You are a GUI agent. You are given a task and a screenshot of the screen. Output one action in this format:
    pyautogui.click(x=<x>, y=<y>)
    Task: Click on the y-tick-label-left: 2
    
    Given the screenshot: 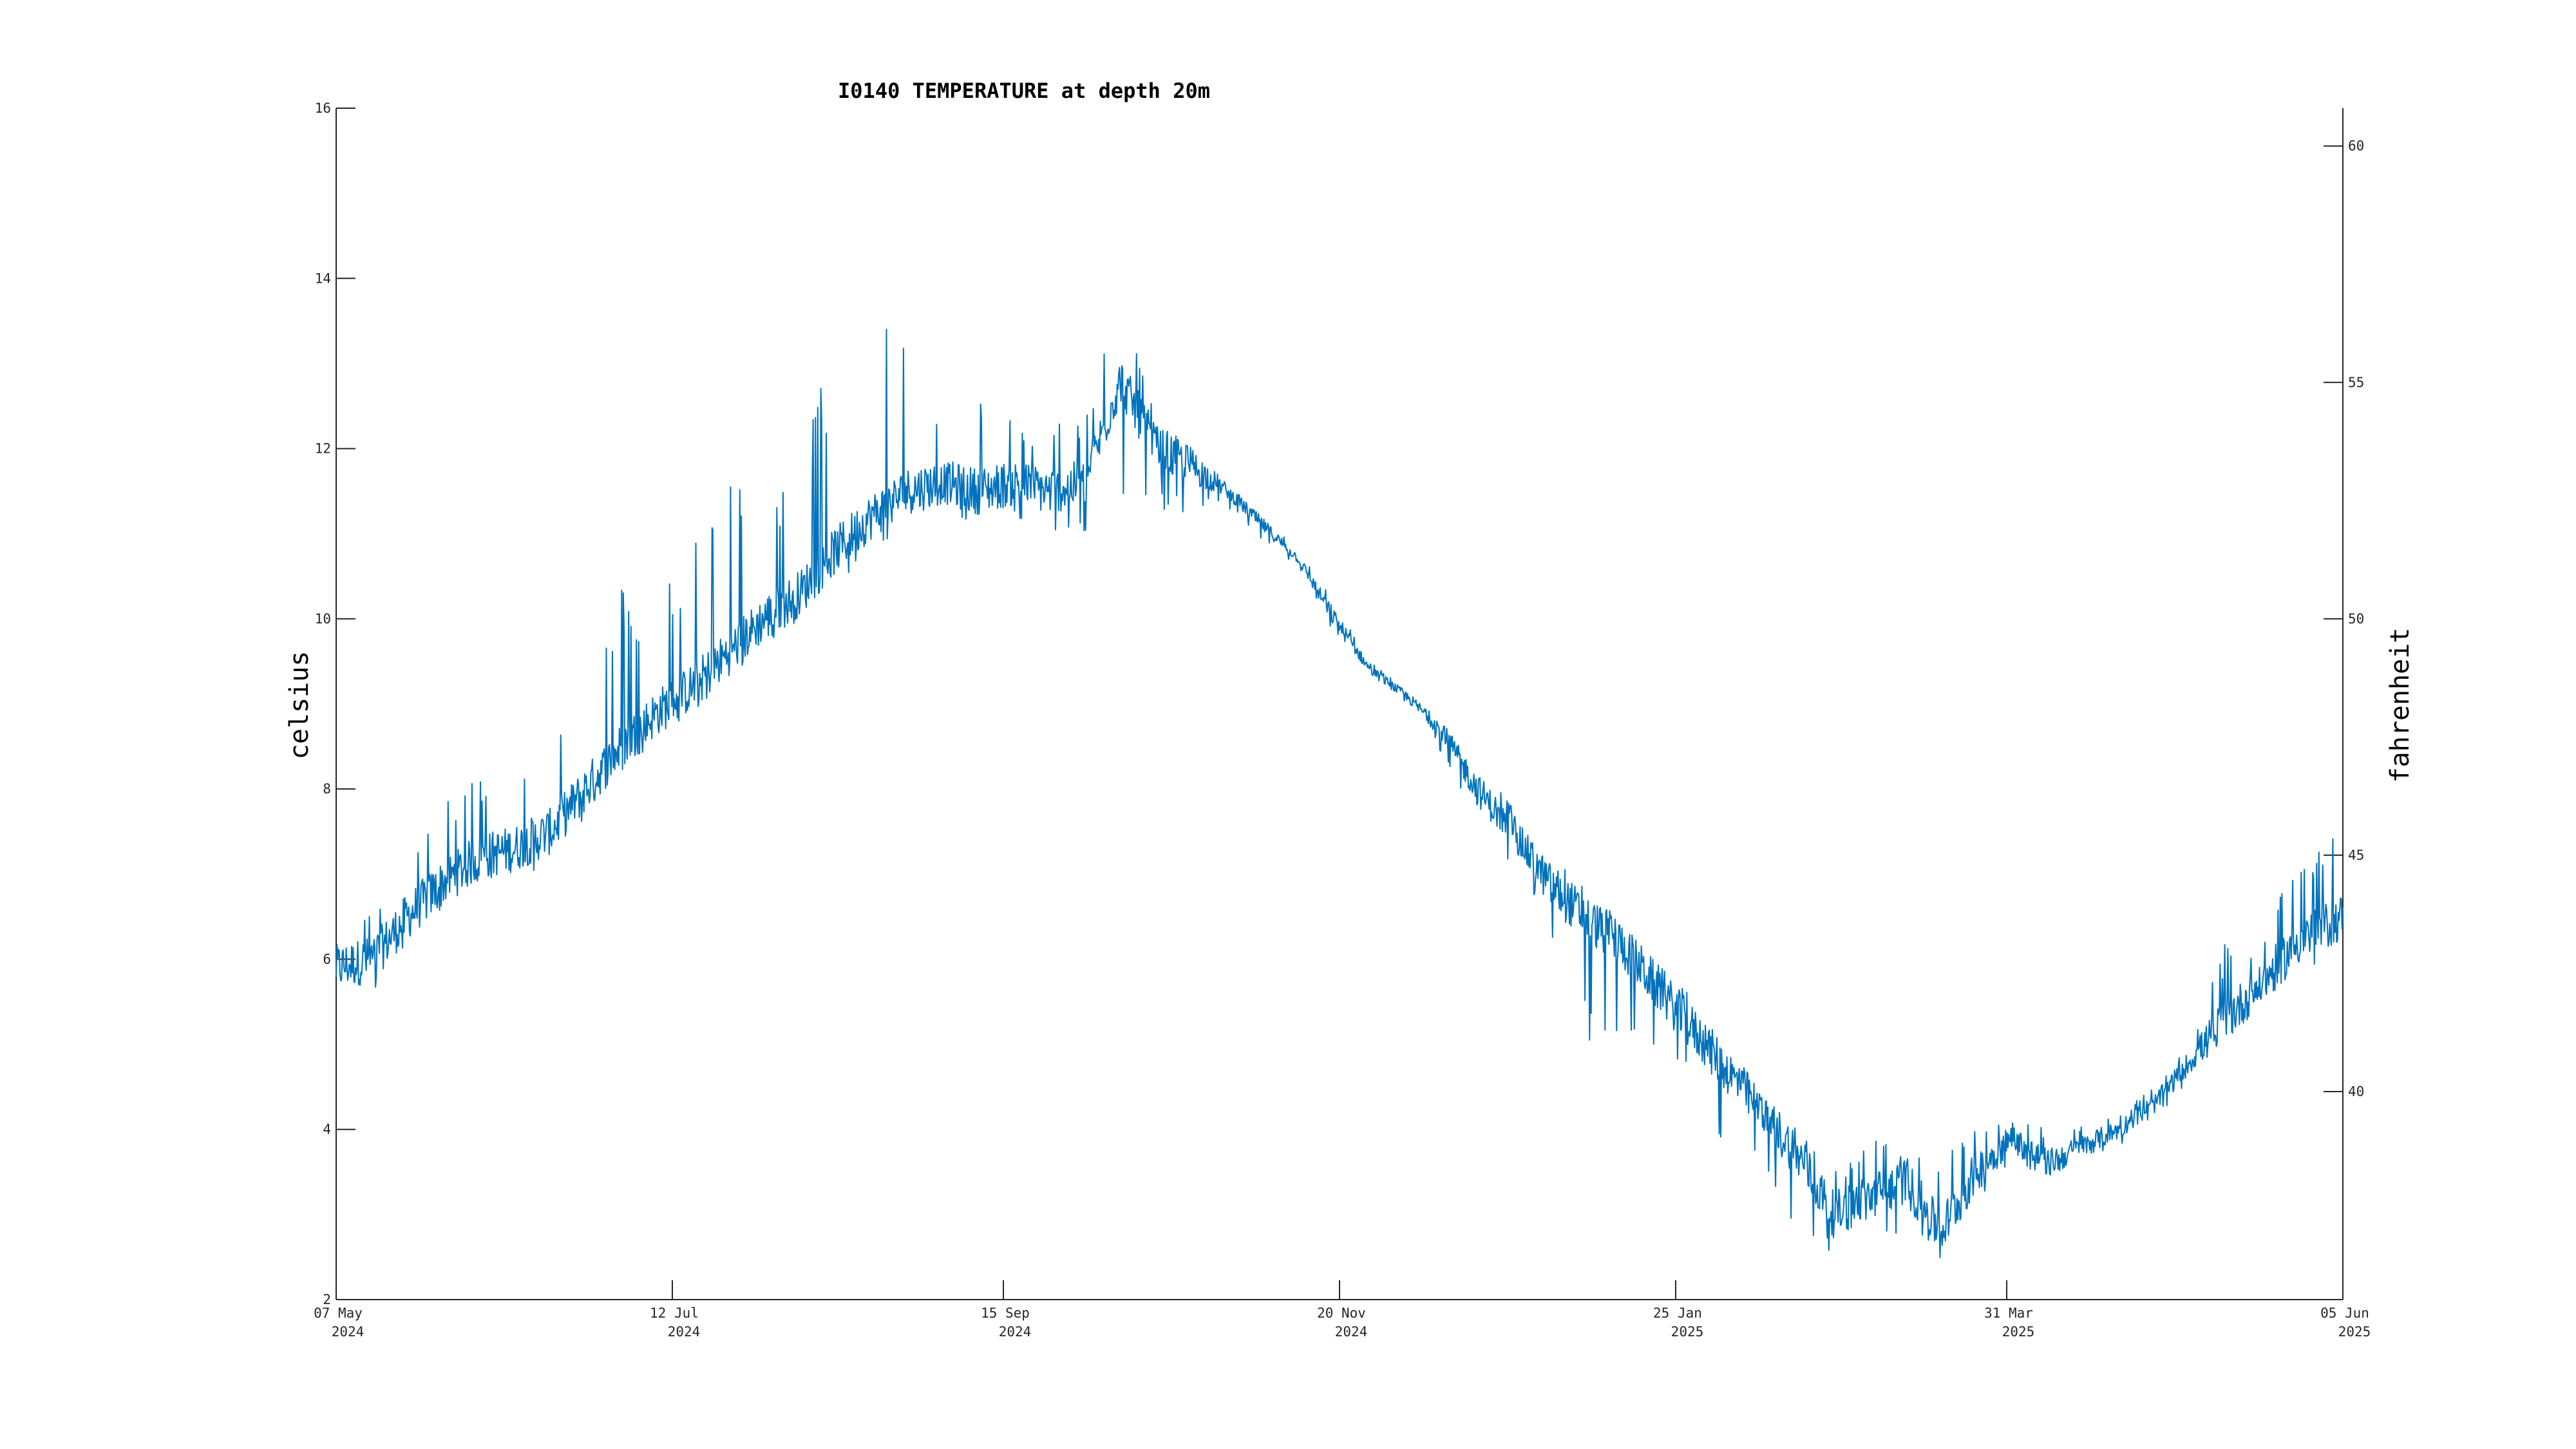 What is the action you would take?
    pyautogui.click(x=327, y=1299)
    